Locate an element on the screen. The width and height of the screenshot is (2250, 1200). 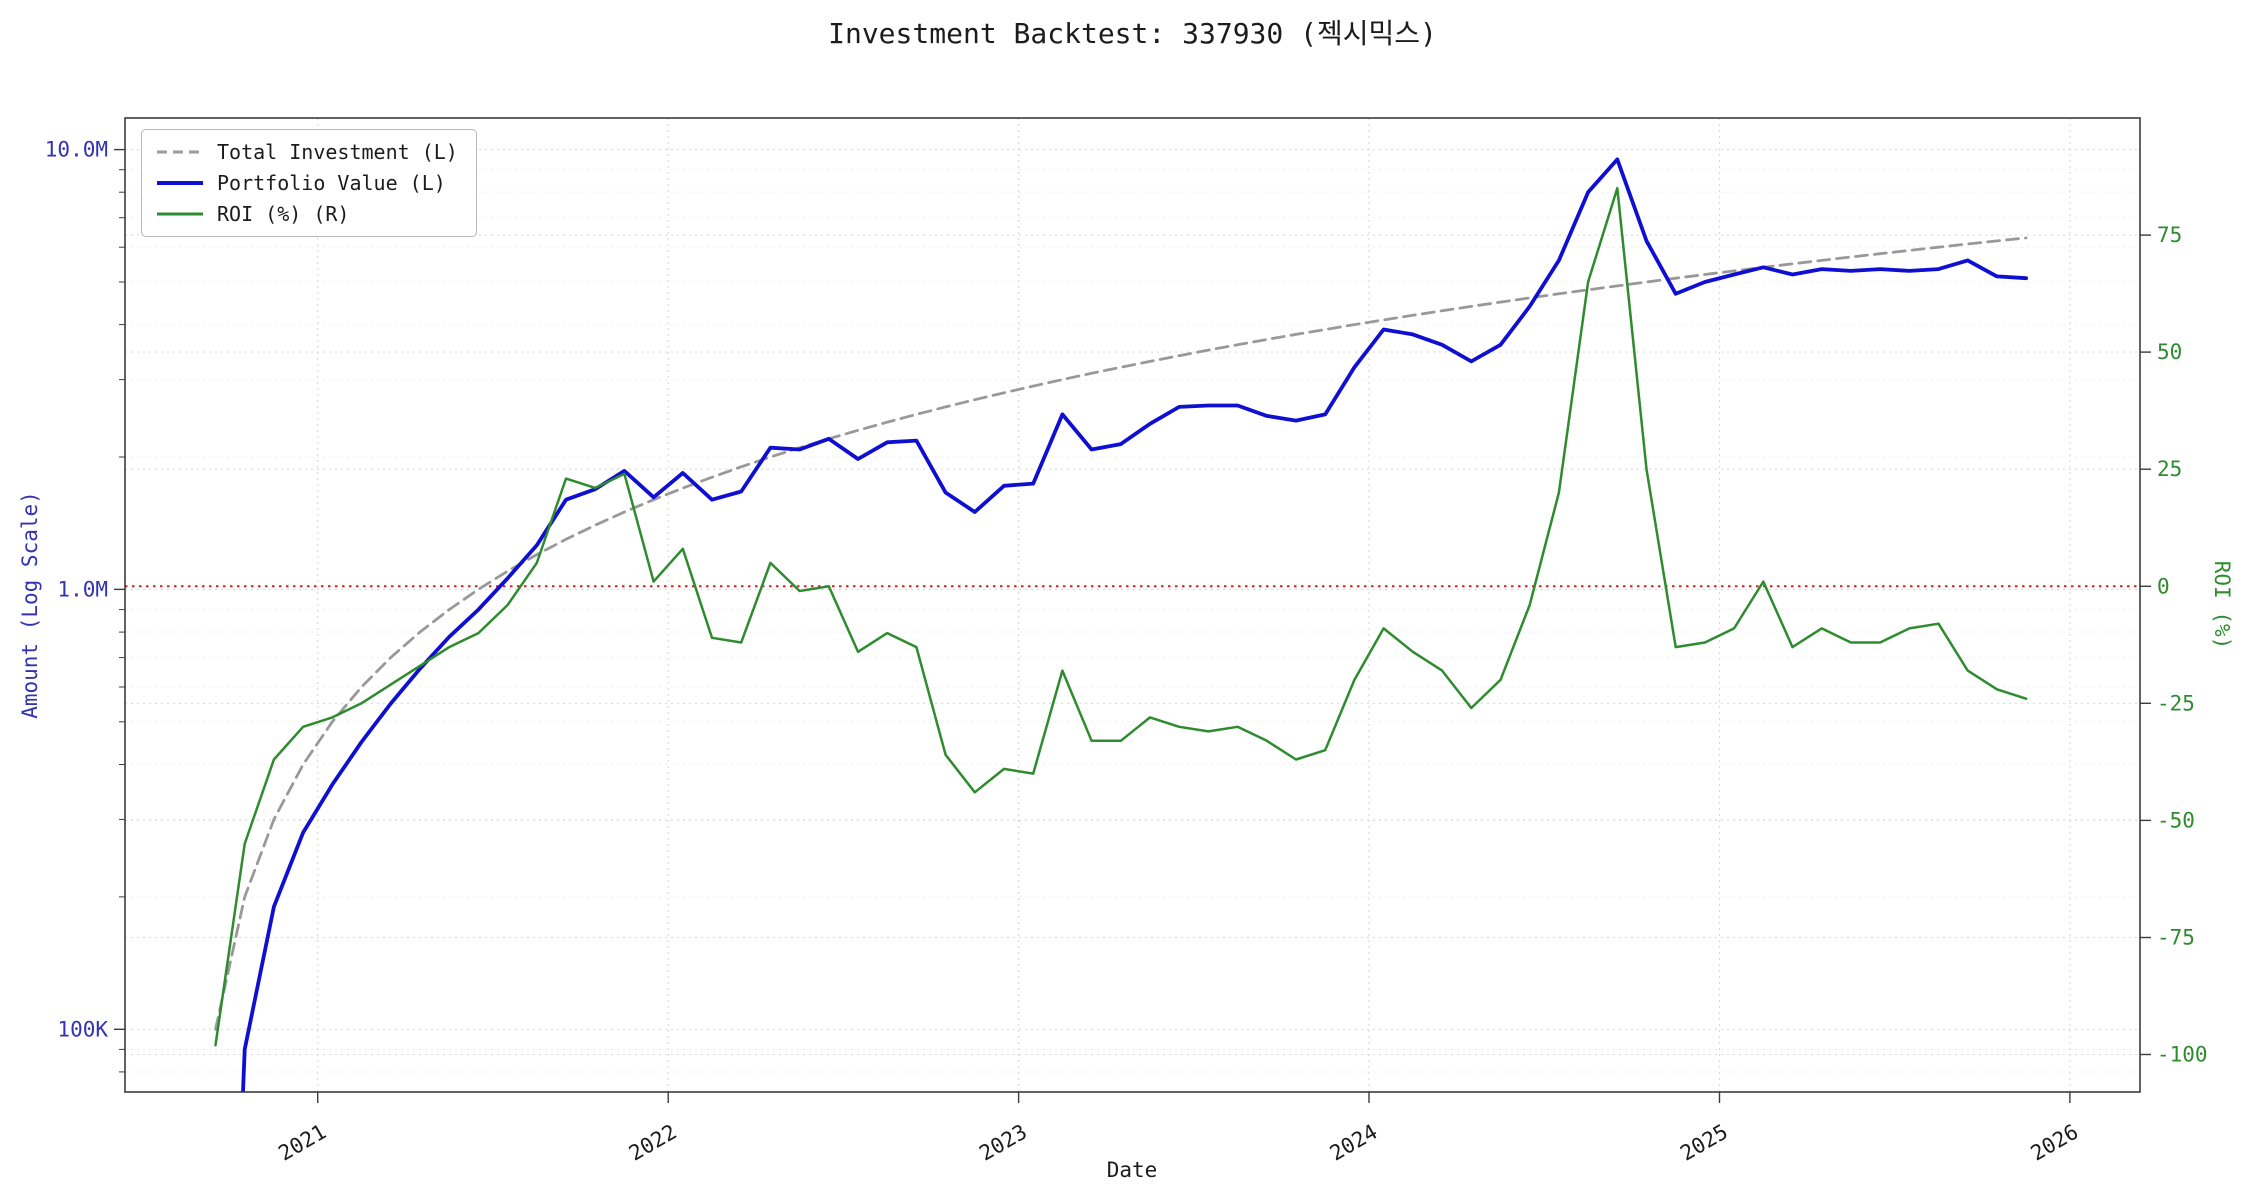
chart-title: Investment Backtest: 337930 (젝시믹스) is located at coordinates (1132, 33).